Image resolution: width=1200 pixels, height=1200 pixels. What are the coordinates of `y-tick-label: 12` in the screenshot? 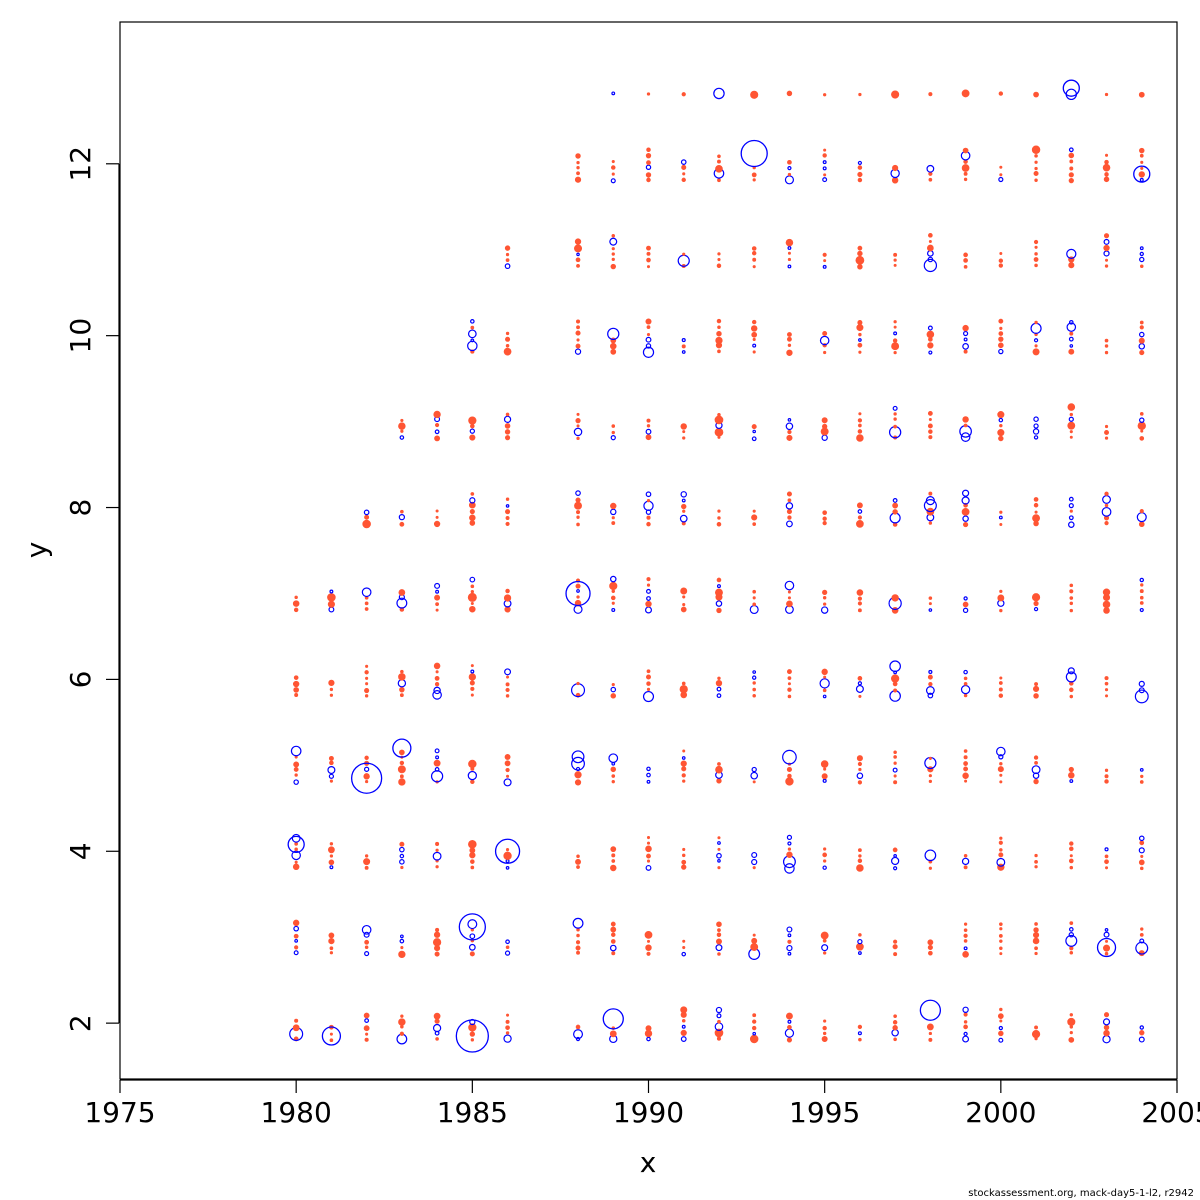 It's located at (80, 164).